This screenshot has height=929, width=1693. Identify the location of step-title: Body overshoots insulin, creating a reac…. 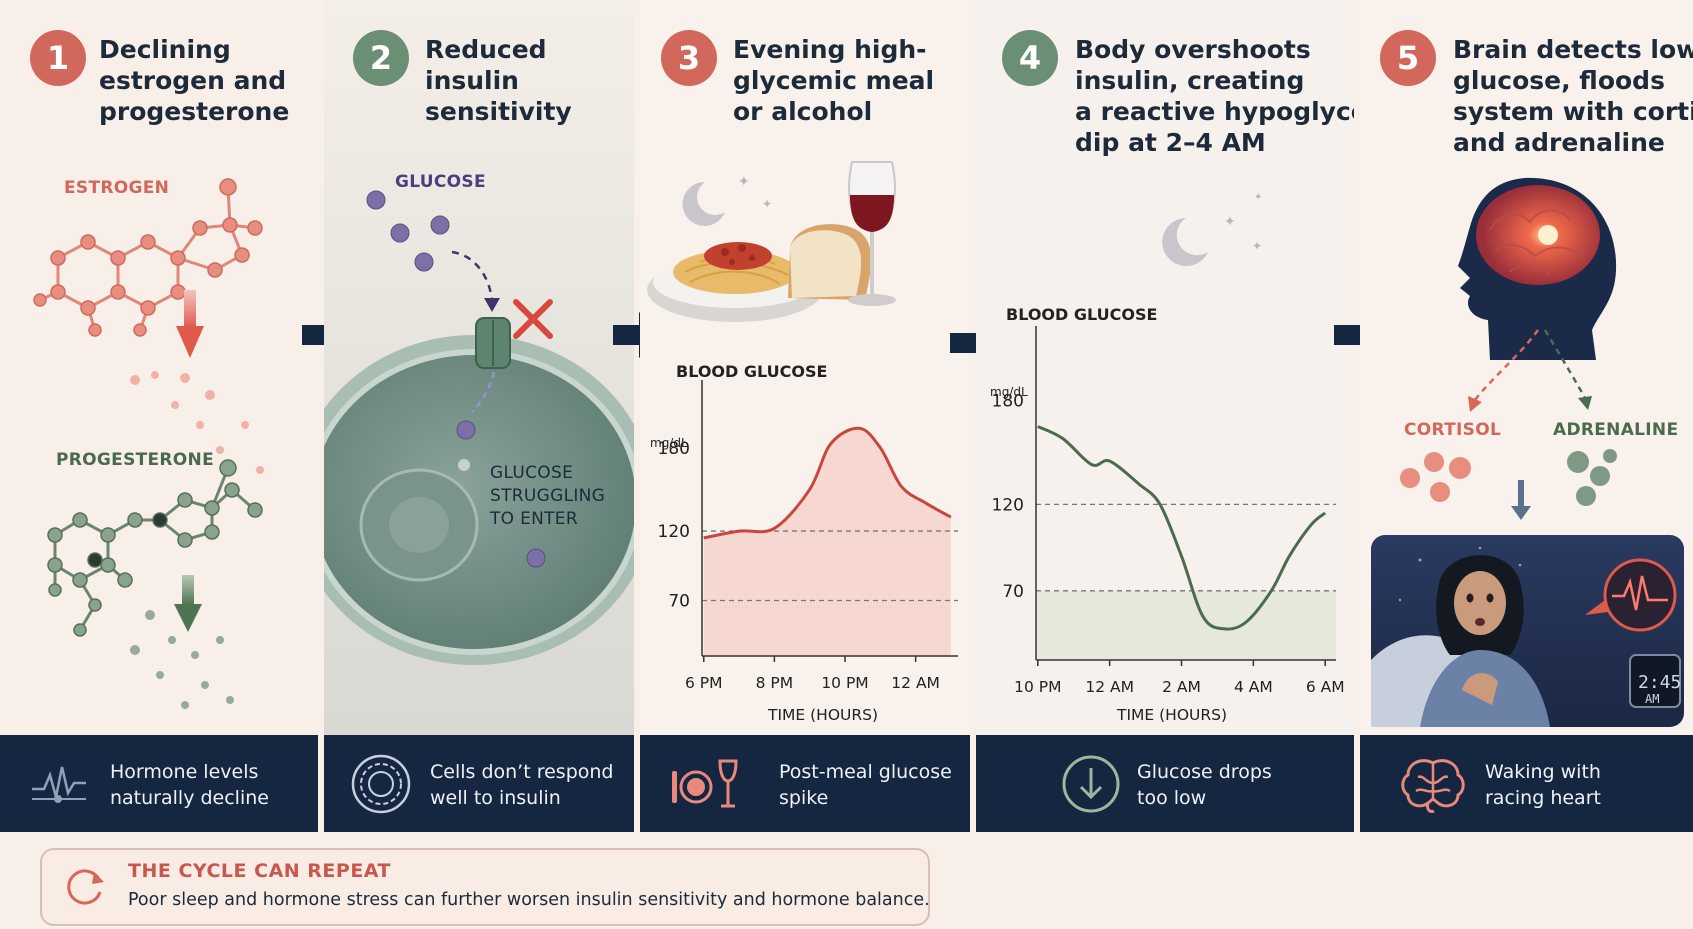
(1214, 96).